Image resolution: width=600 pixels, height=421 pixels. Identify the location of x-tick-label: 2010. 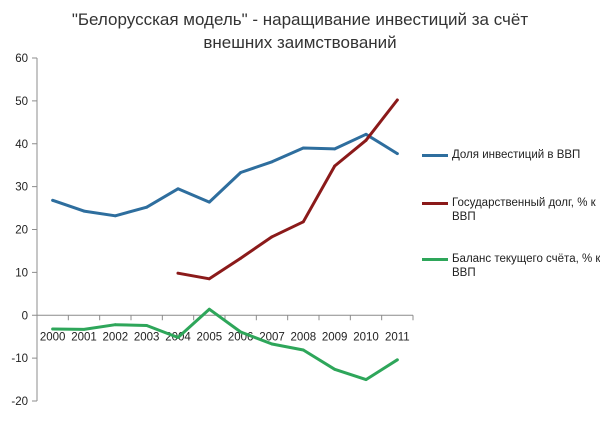
(366, 337).